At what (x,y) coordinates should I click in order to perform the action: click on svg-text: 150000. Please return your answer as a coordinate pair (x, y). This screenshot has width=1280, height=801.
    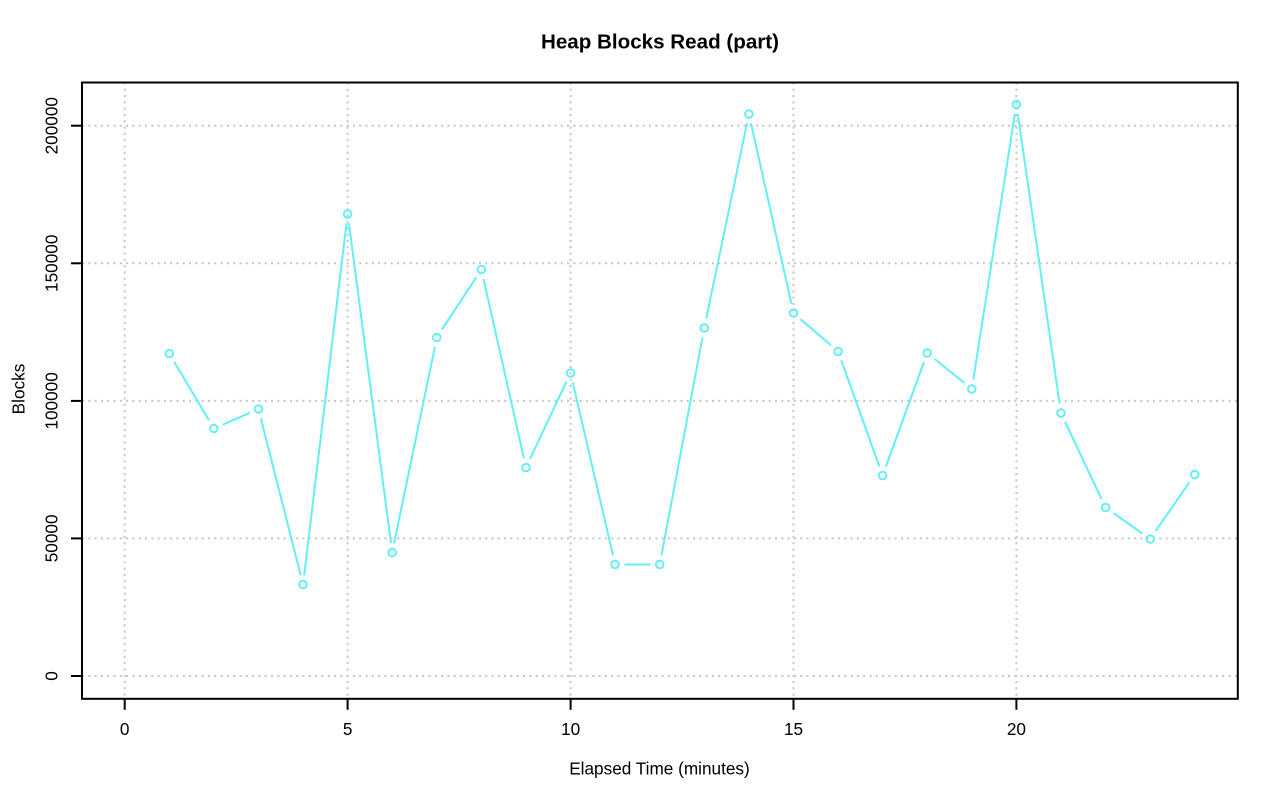
    Looking at the image, I should click on (52, 263).